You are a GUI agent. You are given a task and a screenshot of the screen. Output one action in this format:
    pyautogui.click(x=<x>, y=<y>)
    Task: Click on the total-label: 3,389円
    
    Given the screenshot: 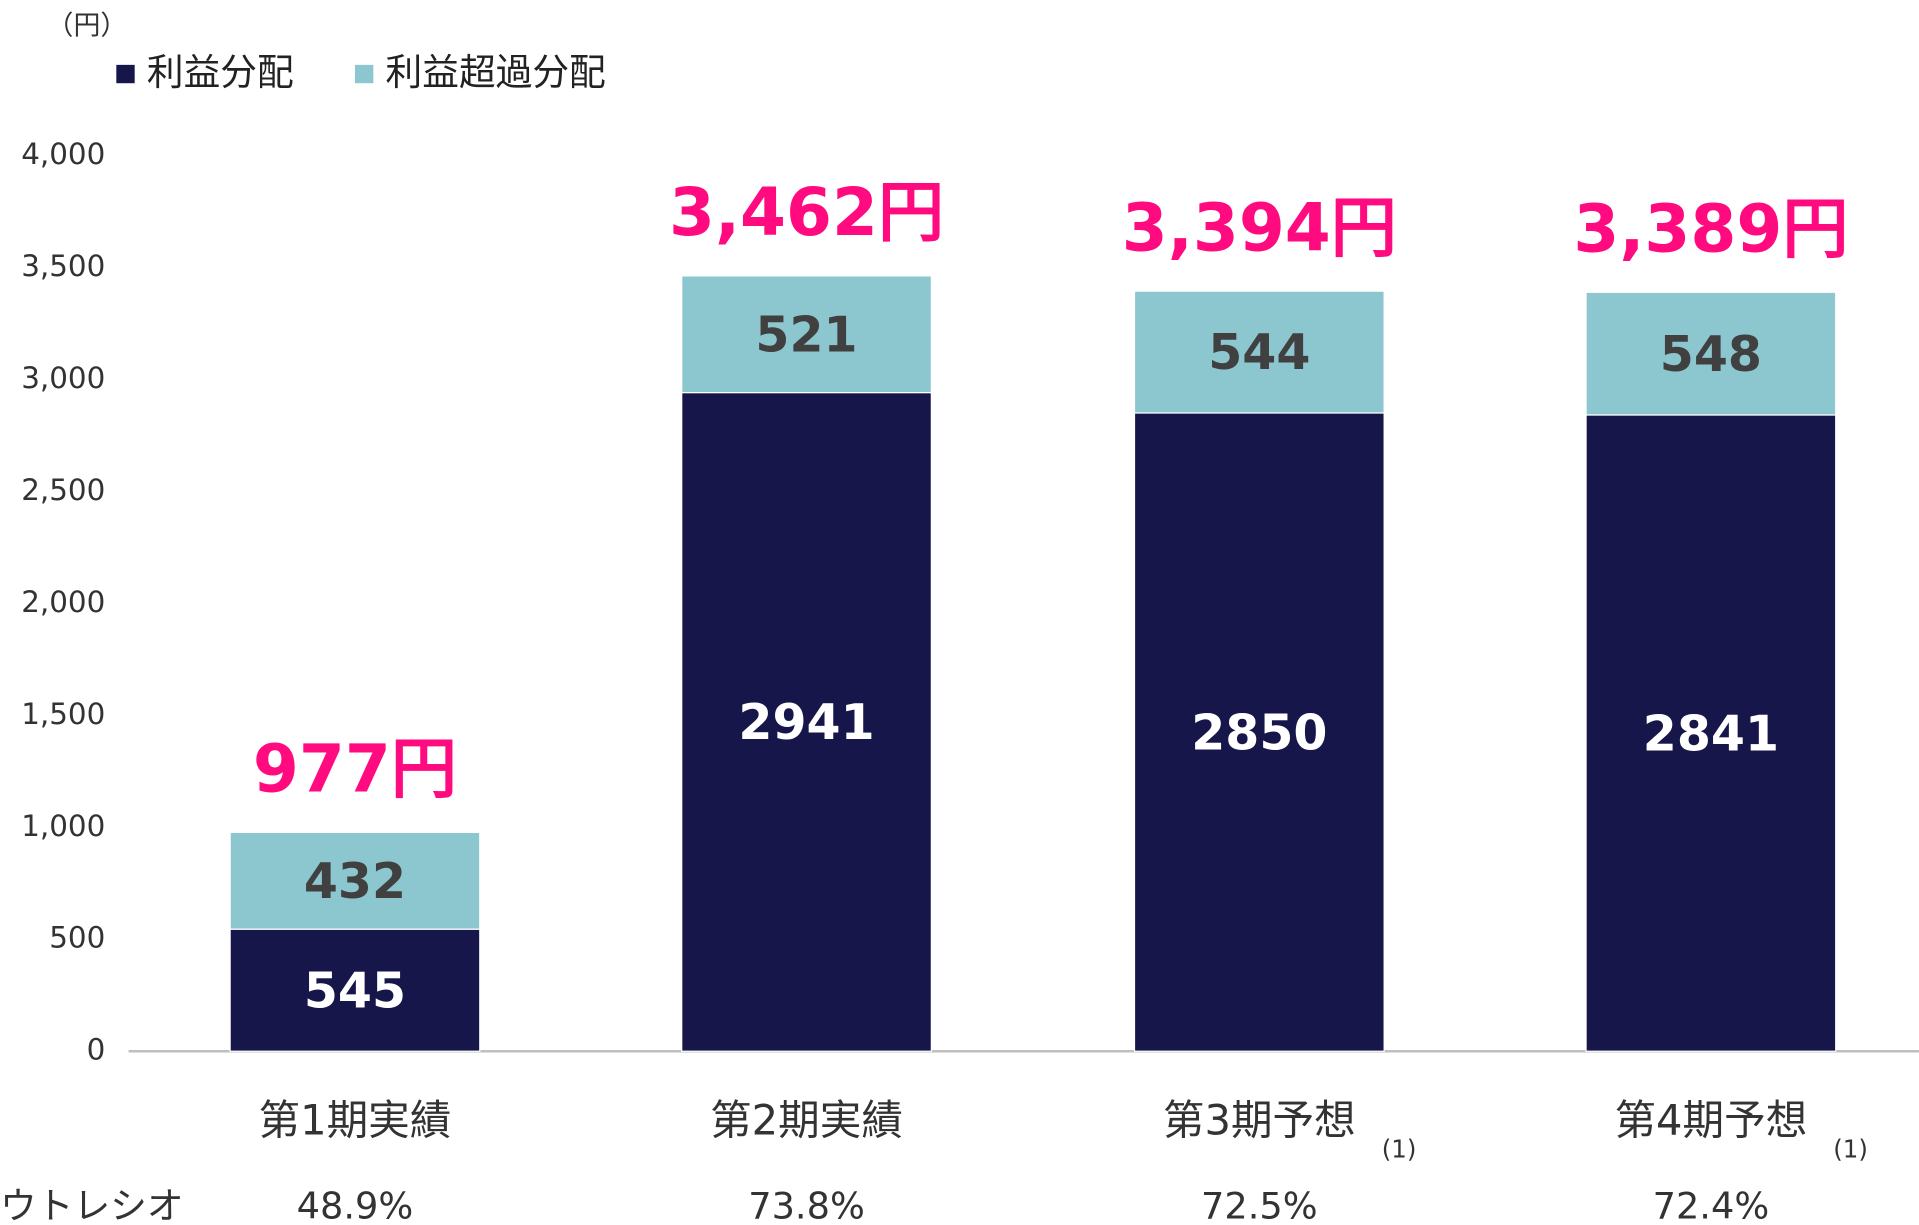 What is the action you would take?
    pyautogui.click(x=1710, y=229)
    